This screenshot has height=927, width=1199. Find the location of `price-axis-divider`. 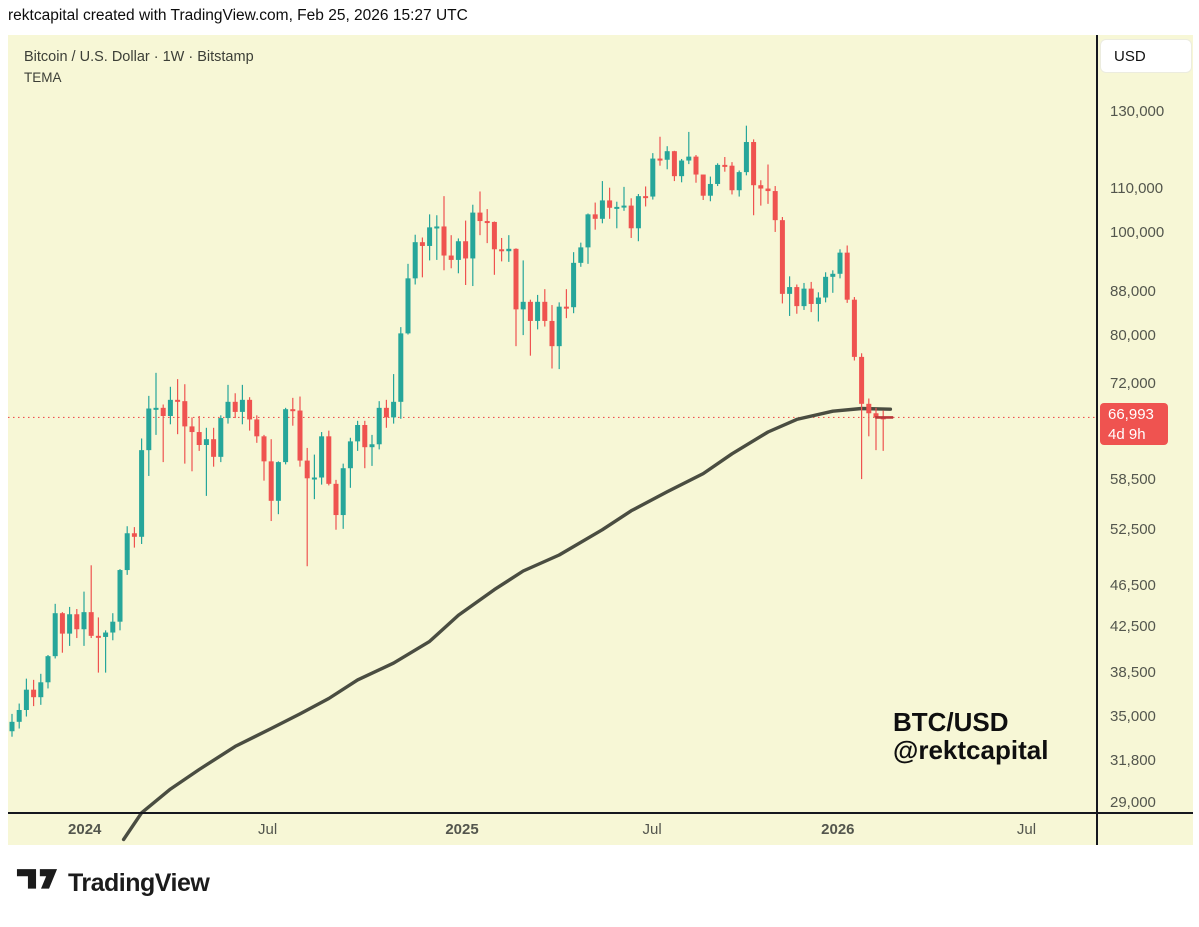

price-axis-divider is located at coordinates (1097, 440).